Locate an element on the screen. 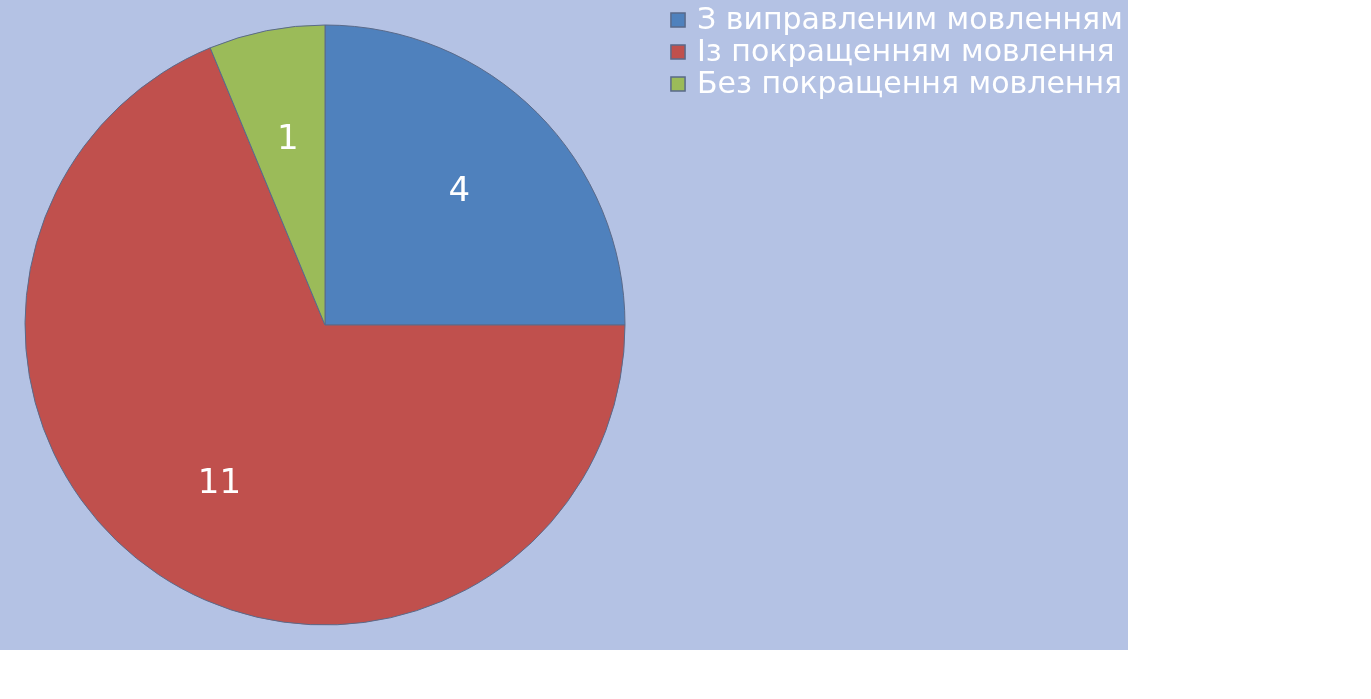 The image size is (1371, 699). data-label: 1 is located at coordinates (288, 136).